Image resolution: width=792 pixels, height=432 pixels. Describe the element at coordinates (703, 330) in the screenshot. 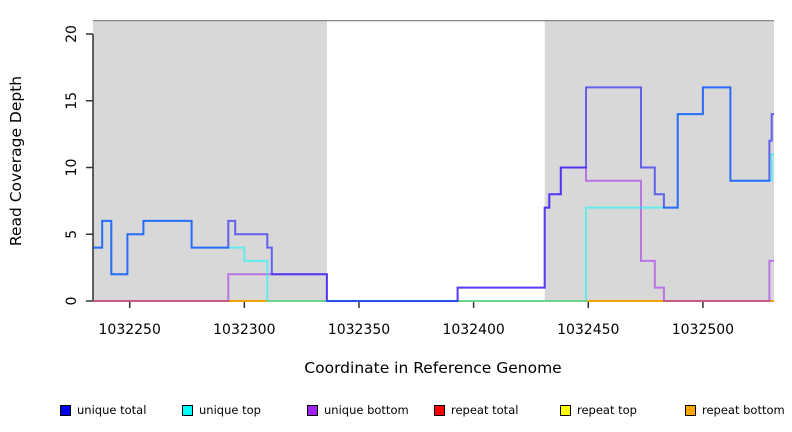

I see `x-tick-label: 1032500` at that location.